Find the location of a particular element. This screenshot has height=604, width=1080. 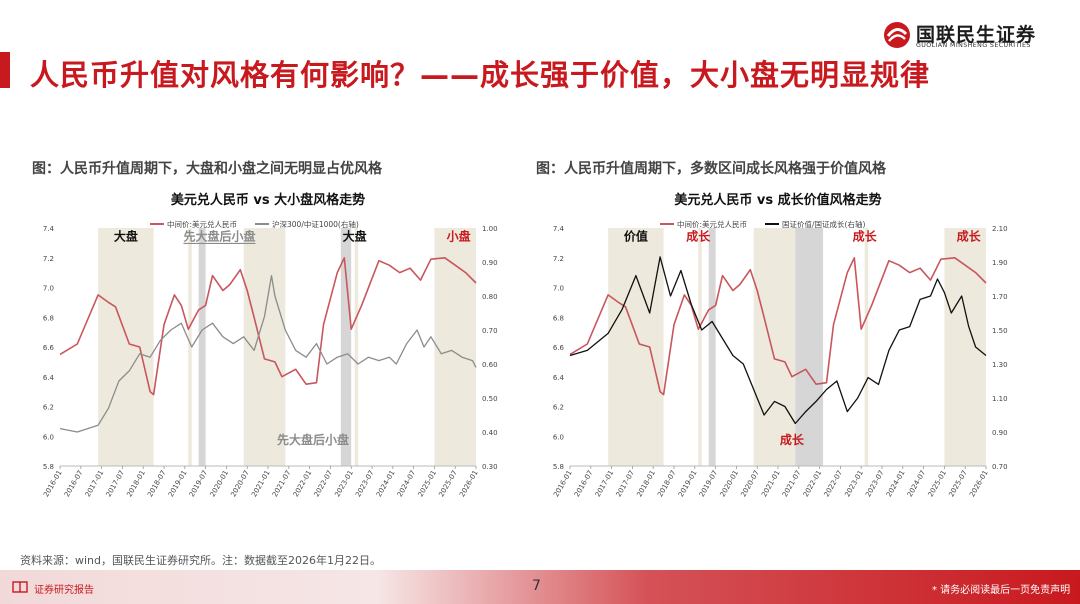

x-tick-label: 2026-01 is located at coordinates (469, 483).